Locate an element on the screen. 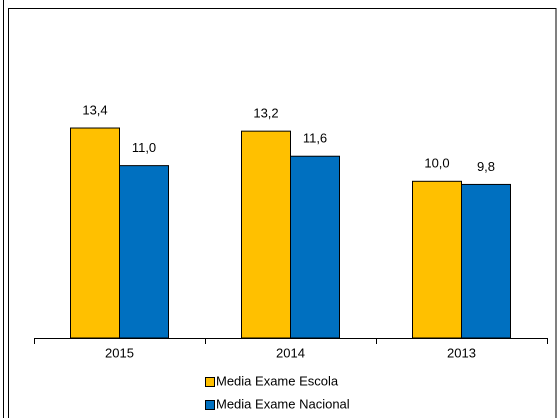 This screenshot has width=557, height=418. value-label: 13,4 is located at coordinates (94, 109).